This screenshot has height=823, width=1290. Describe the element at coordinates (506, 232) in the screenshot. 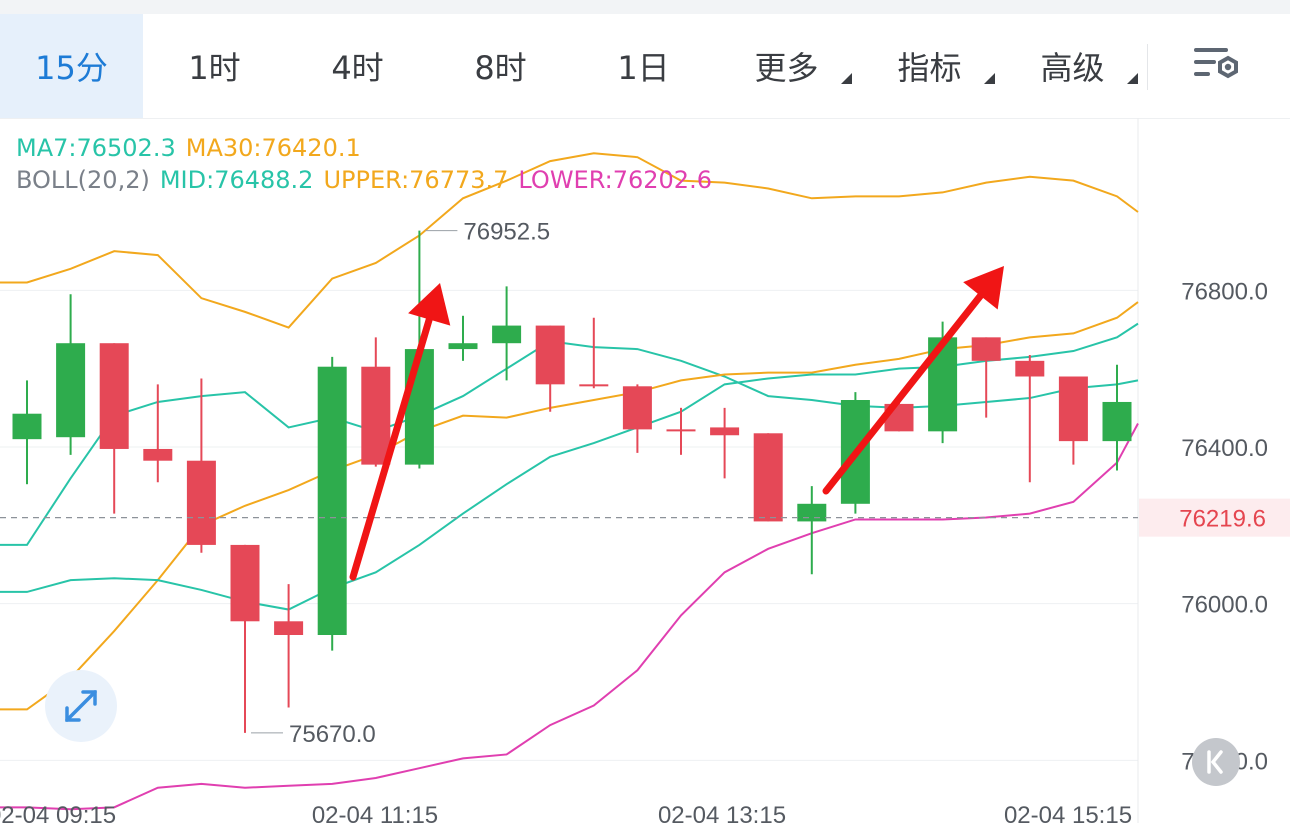

I see `high-price-label: 76952.5` at that location.